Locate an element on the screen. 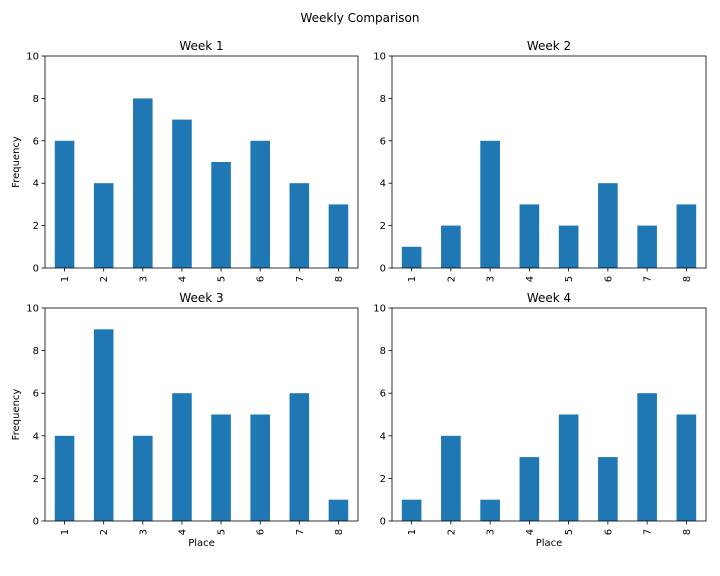  subplot-title: Week 4 is located at coordinates (549, 298).